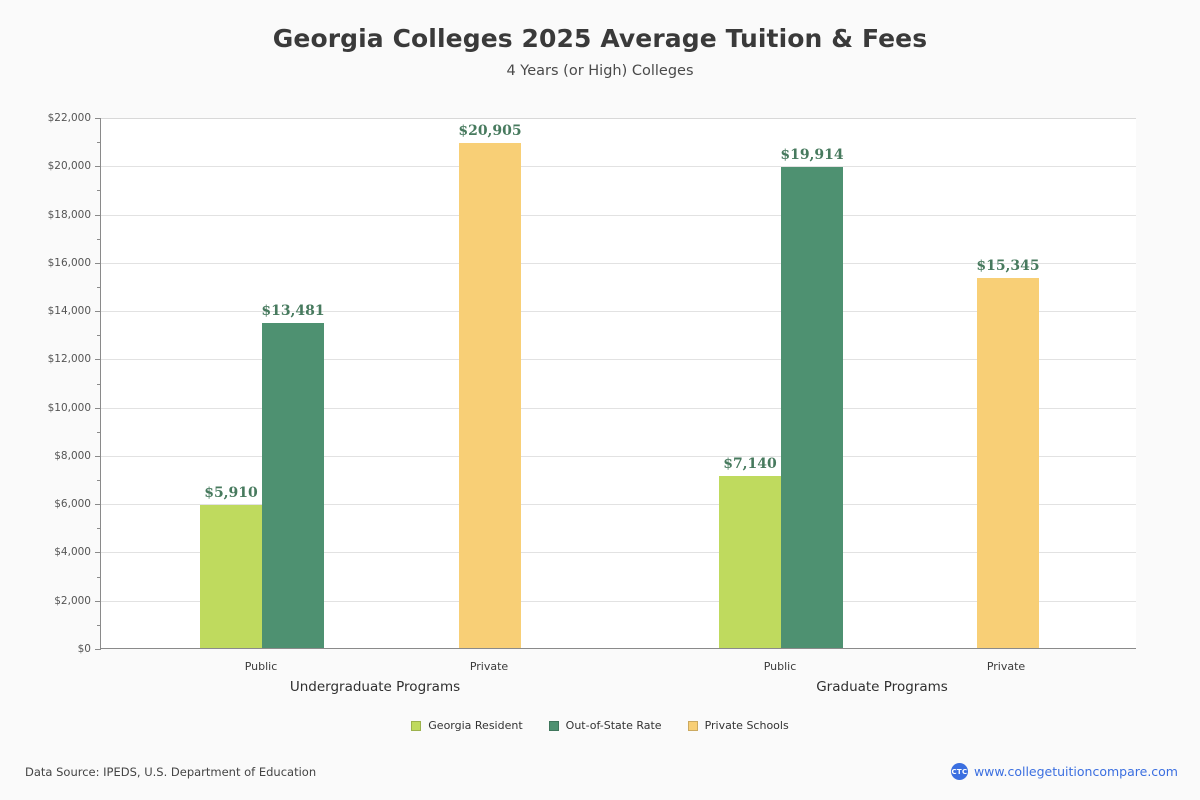 This screenshot has height=800, width=1200. I want to click on bar: $13,481, so click(293, 475).